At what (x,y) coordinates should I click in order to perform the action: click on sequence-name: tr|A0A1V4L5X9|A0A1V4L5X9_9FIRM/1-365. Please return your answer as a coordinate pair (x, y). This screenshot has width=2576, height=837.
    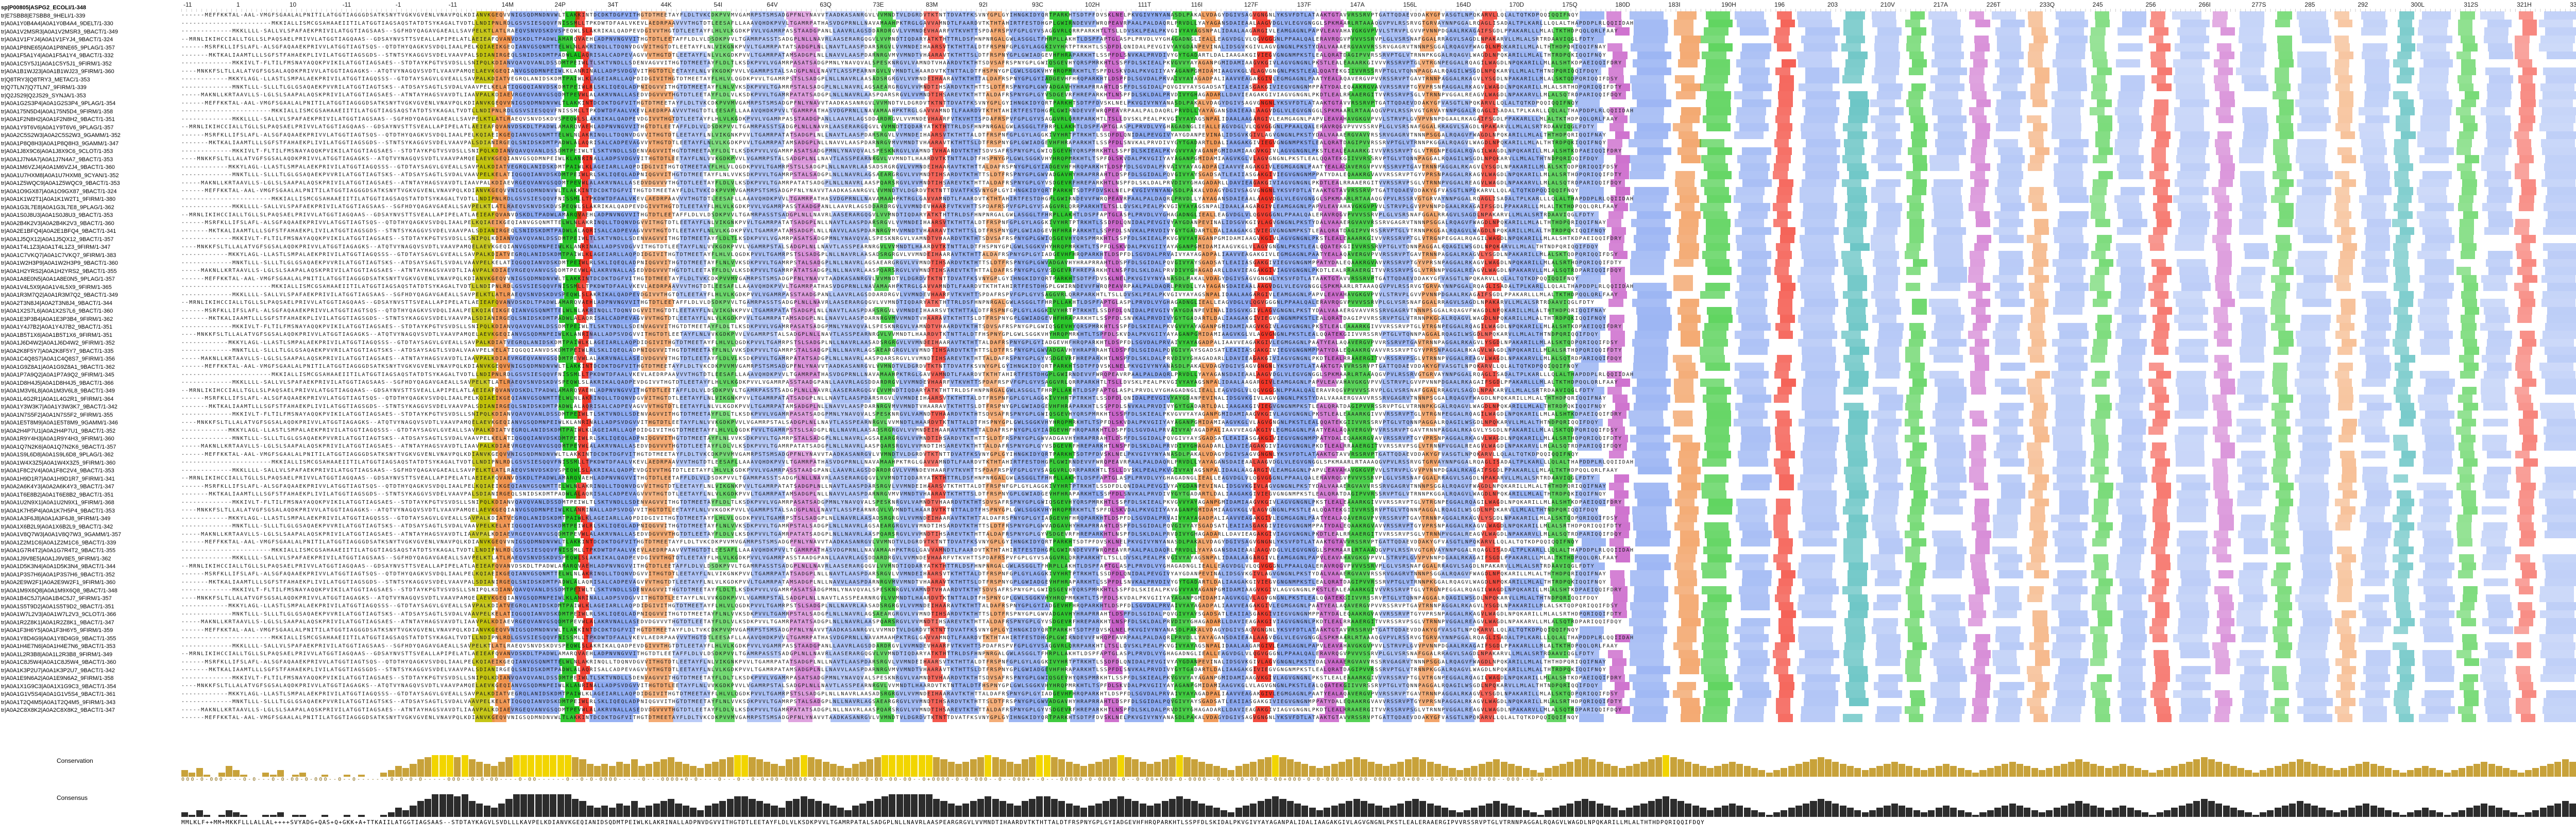
    Looking at the image, I should click on (56, 288).